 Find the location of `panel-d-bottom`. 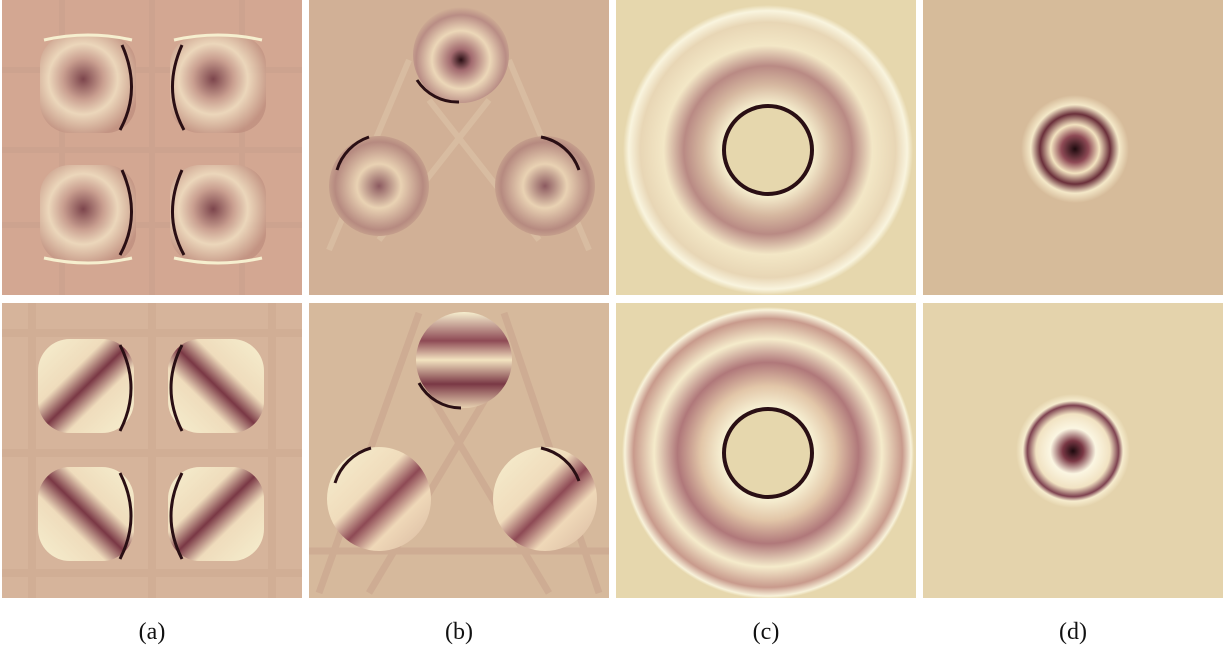

panel-d-bottom is located at coordinates (1073, 450).